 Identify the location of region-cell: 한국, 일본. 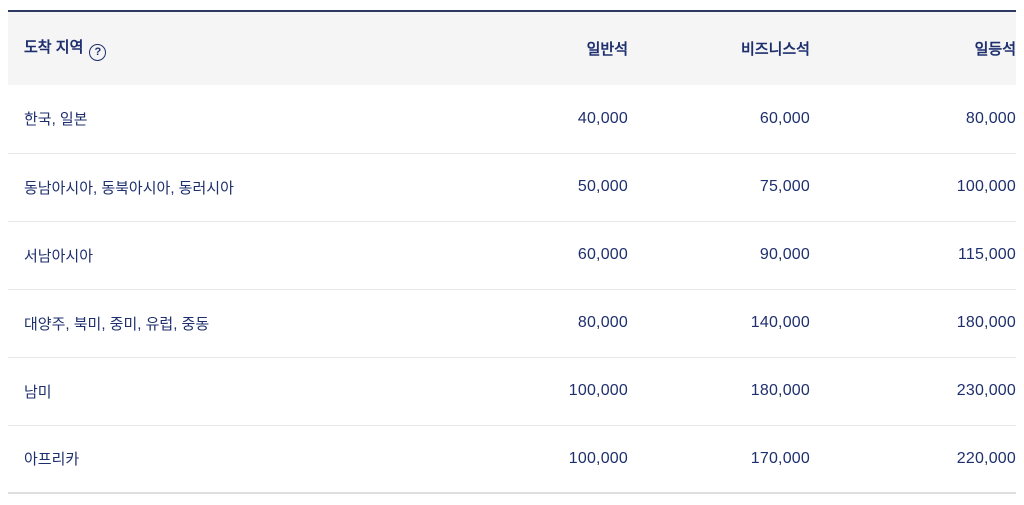
(223, 119).